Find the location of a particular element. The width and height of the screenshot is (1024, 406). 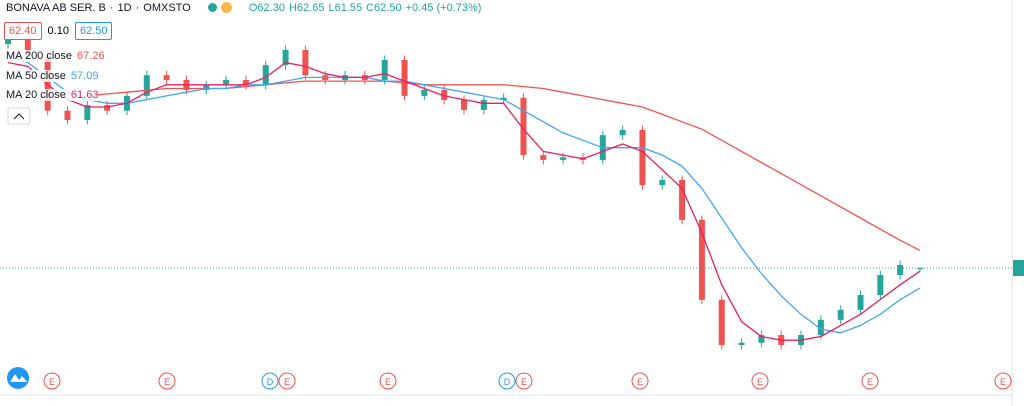

ohlc: C62.50 is located at coordinates (384, 8).